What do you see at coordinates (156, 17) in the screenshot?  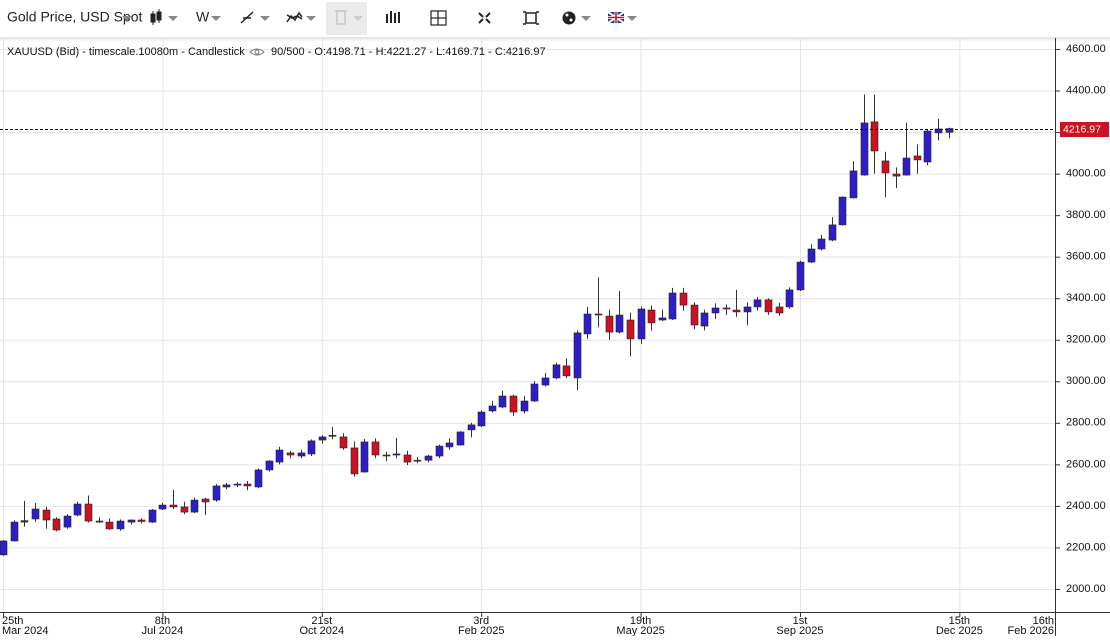 I see `chart-type-button` at bounding box center [156, 17].